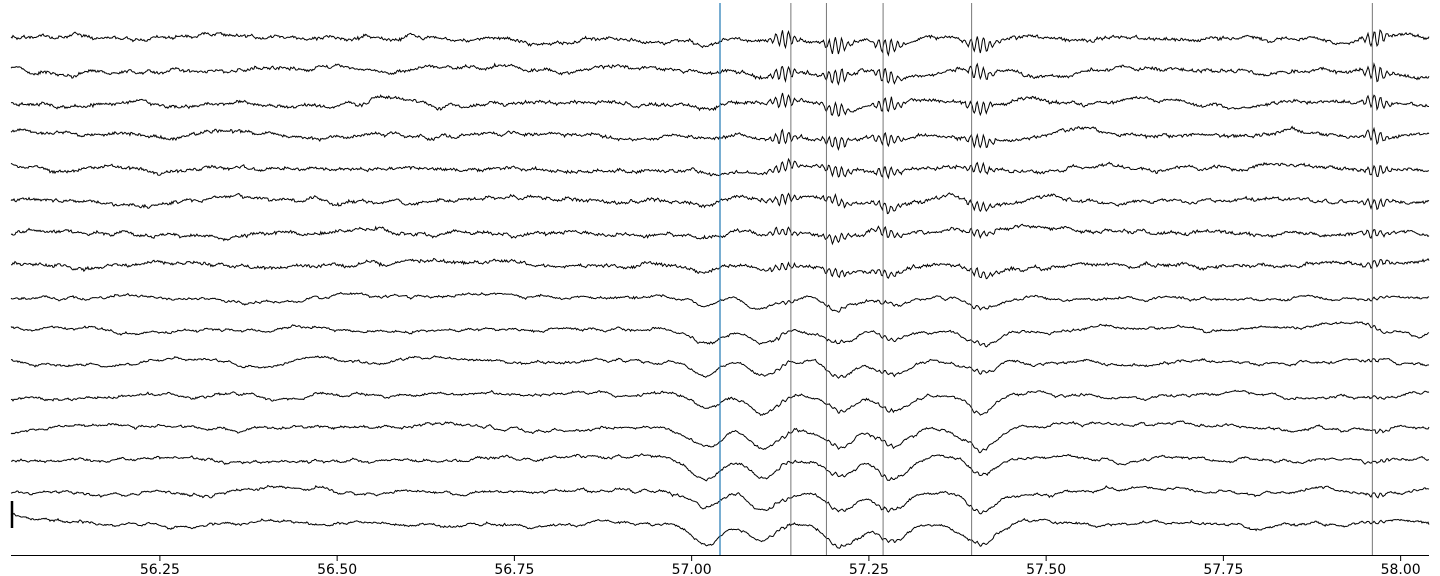 This screenshot has height=576, width=1440. What do you see at coordinates (160, 569) in the screenshot?
I see `x-tick-label: 56.25` at bounding box center [160, 569].